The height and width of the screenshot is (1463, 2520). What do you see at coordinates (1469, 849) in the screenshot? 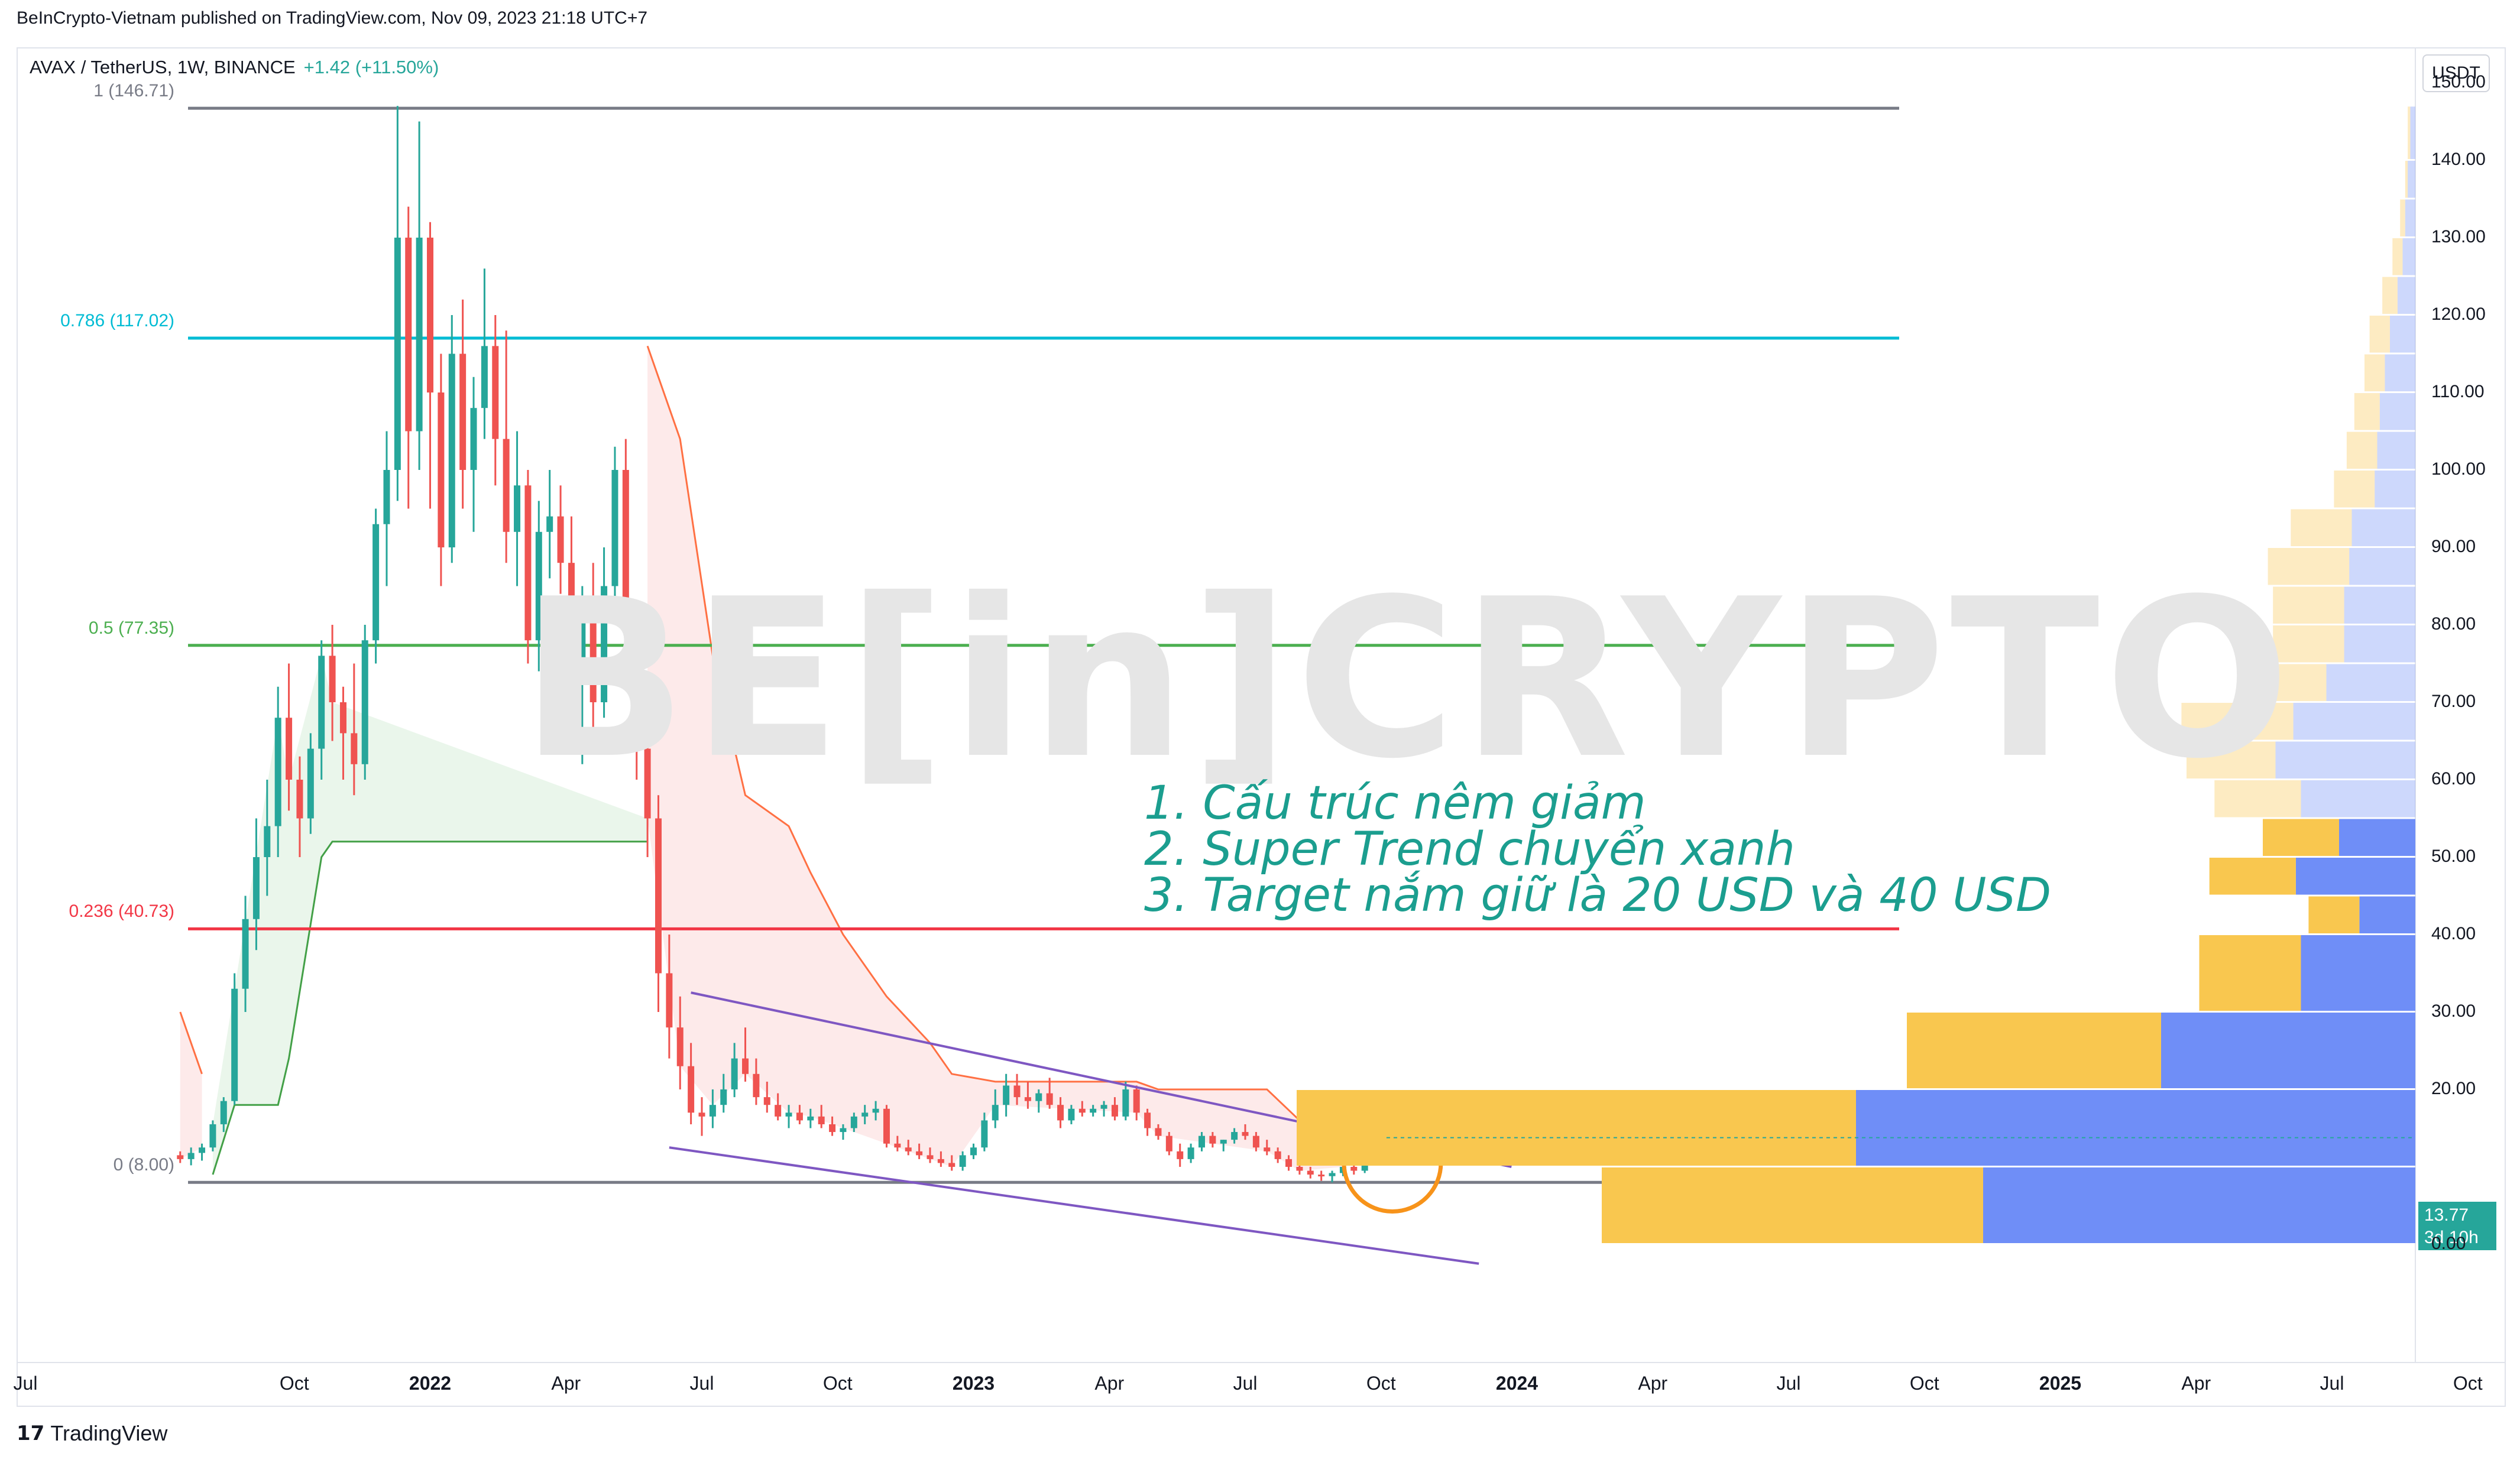
I see `annotation-line: 2. Super Trend chuyển xanh` at bounding box center [1469, 849].